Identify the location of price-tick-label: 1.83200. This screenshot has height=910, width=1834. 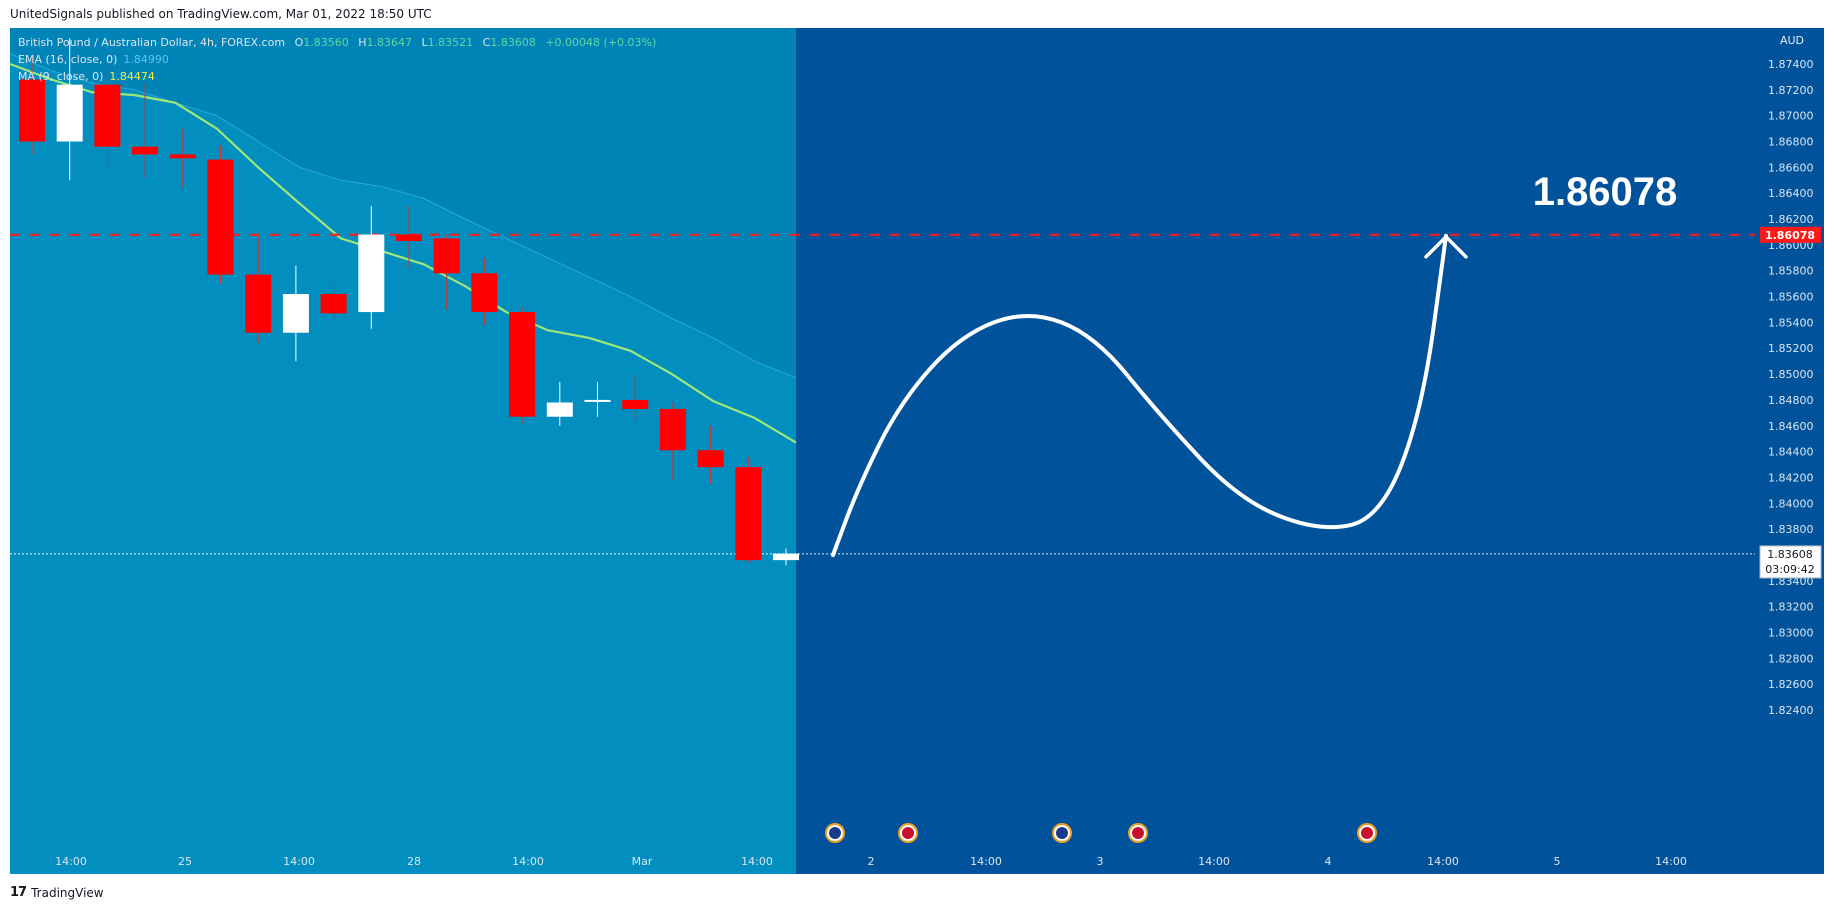
(1791, 607).